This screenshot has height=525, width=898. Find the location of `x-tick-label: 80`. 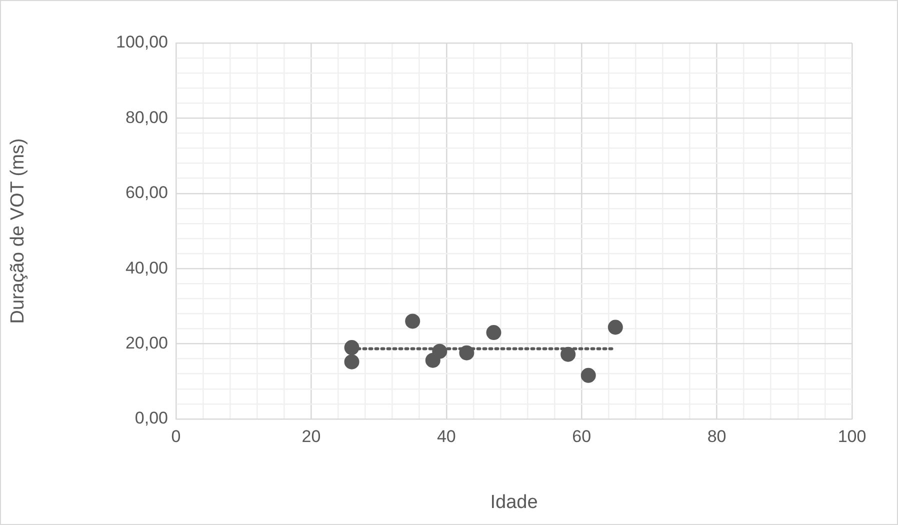

x-tick-label: 80 is located at coordinates (716, 436).